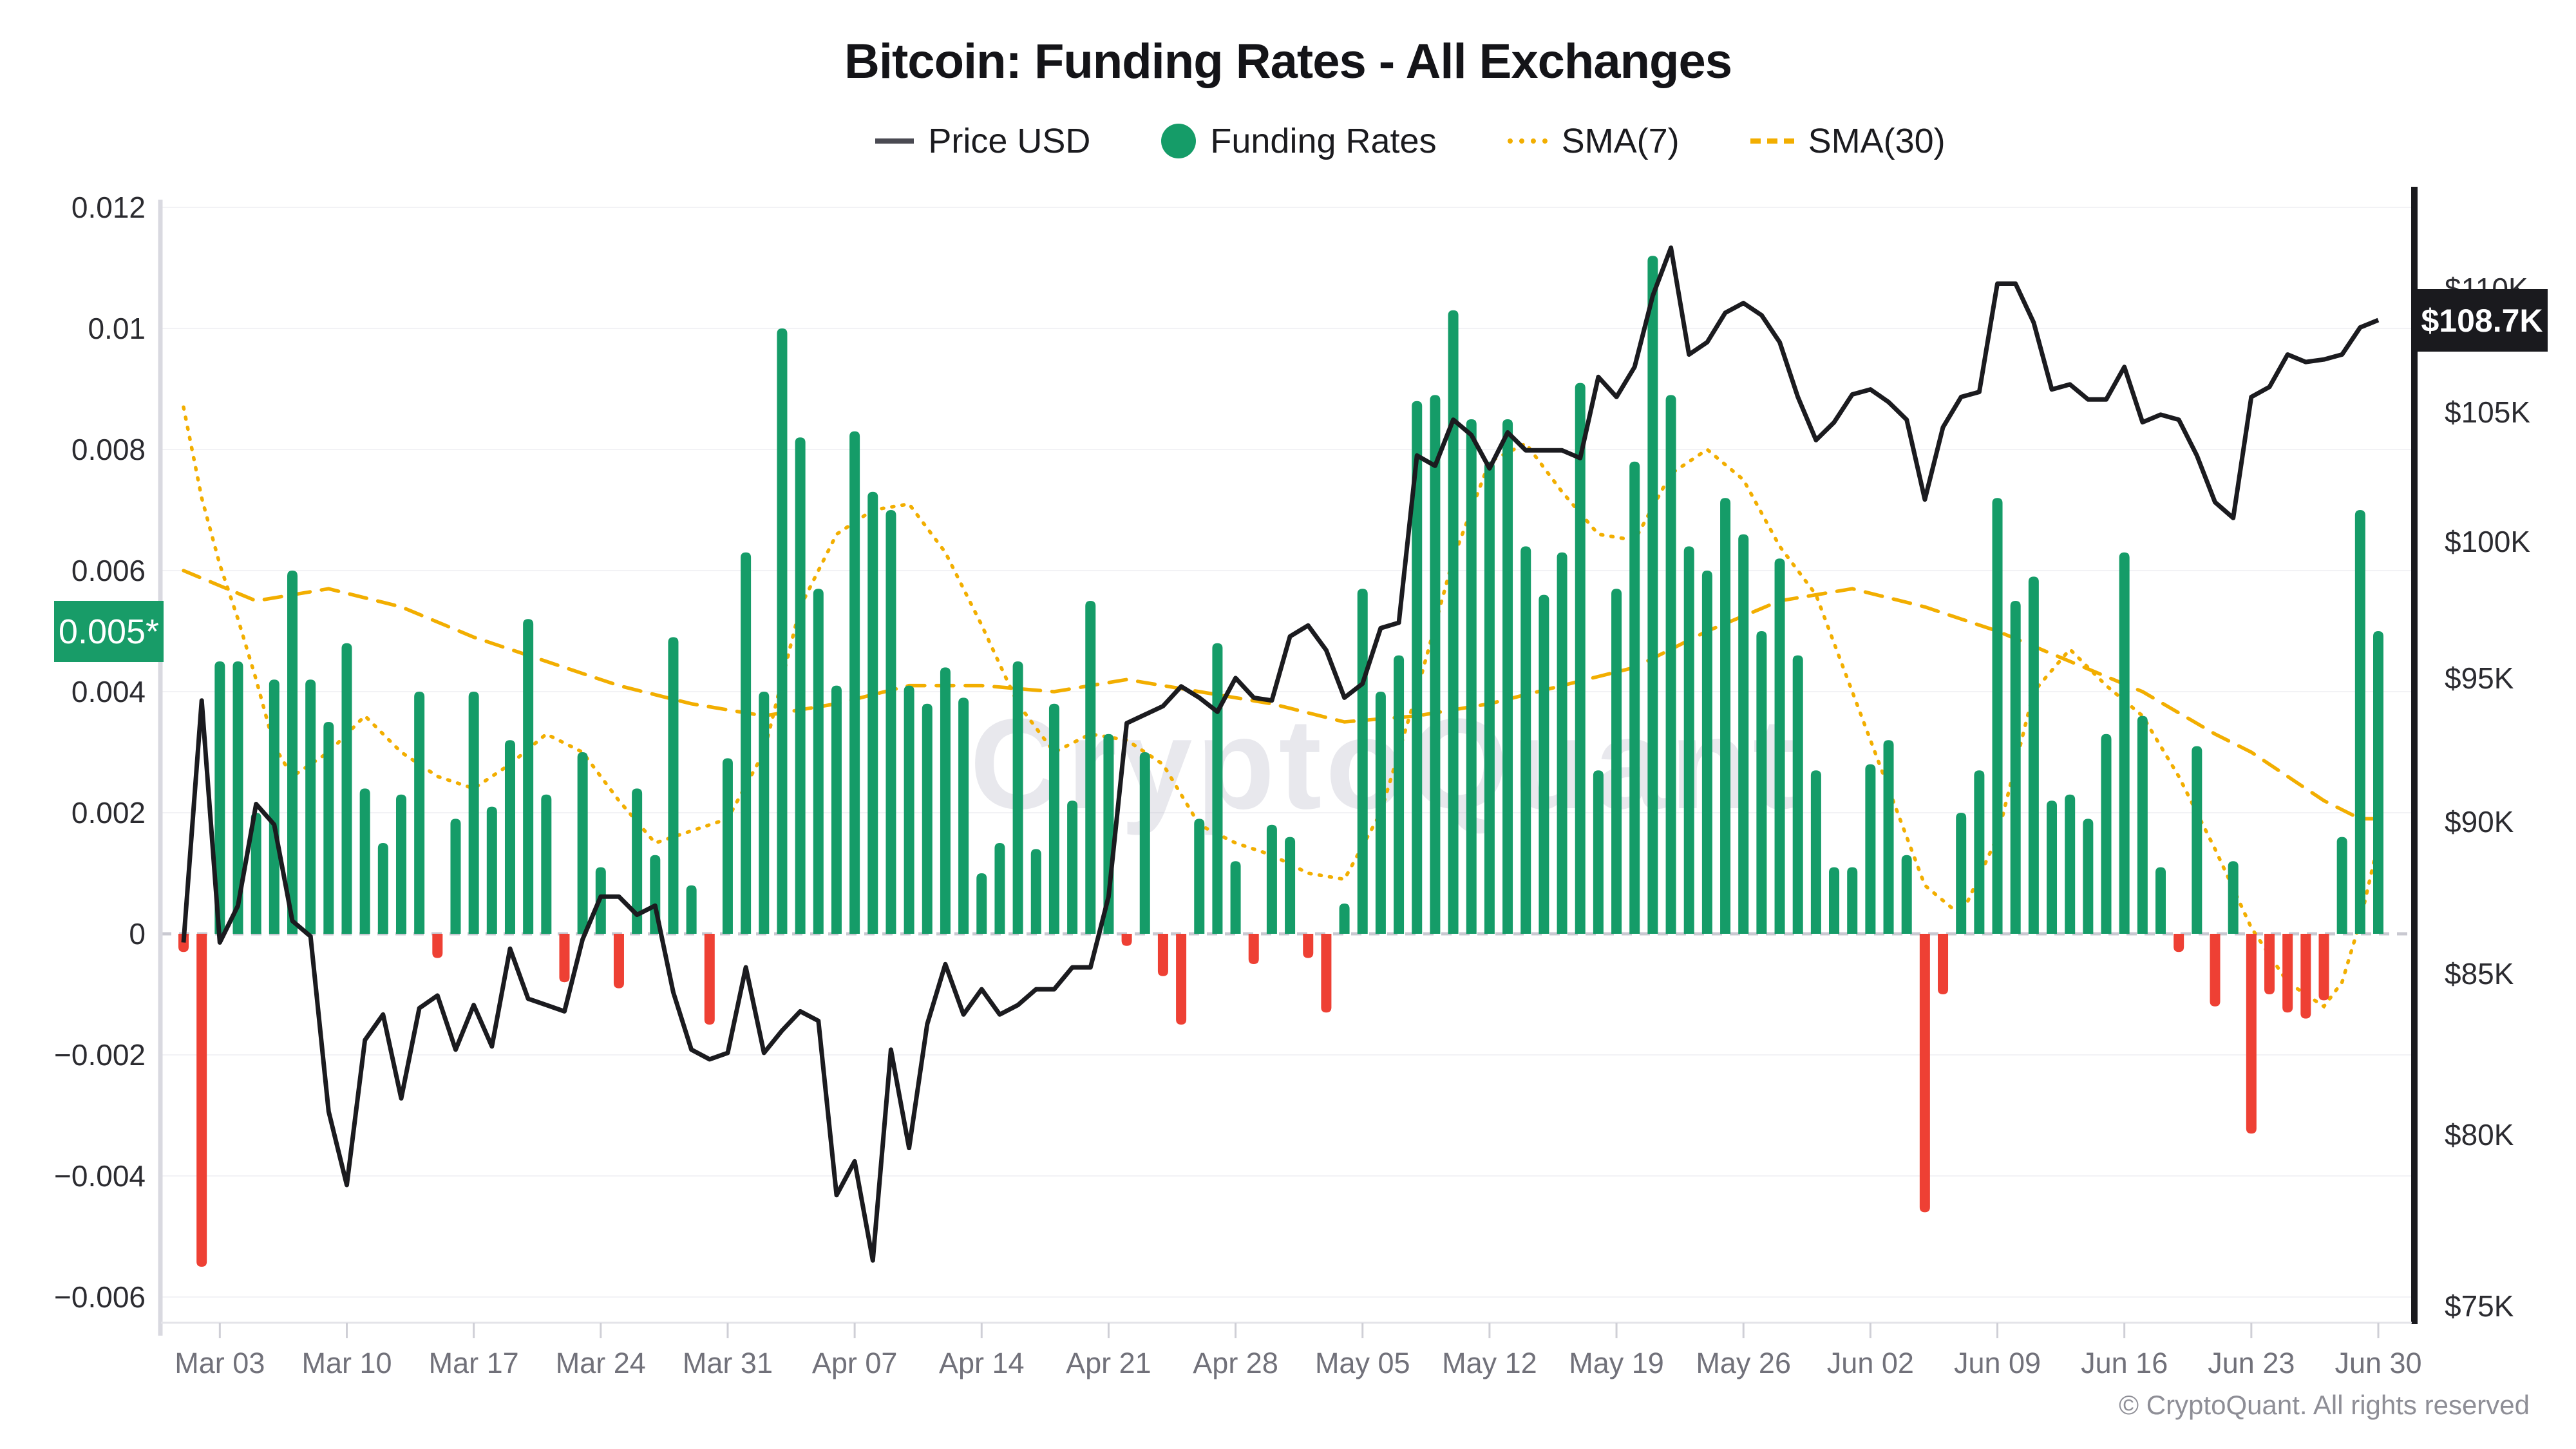  I want to click on legend-item-sma7: SMA(7), so click(1593, 141).